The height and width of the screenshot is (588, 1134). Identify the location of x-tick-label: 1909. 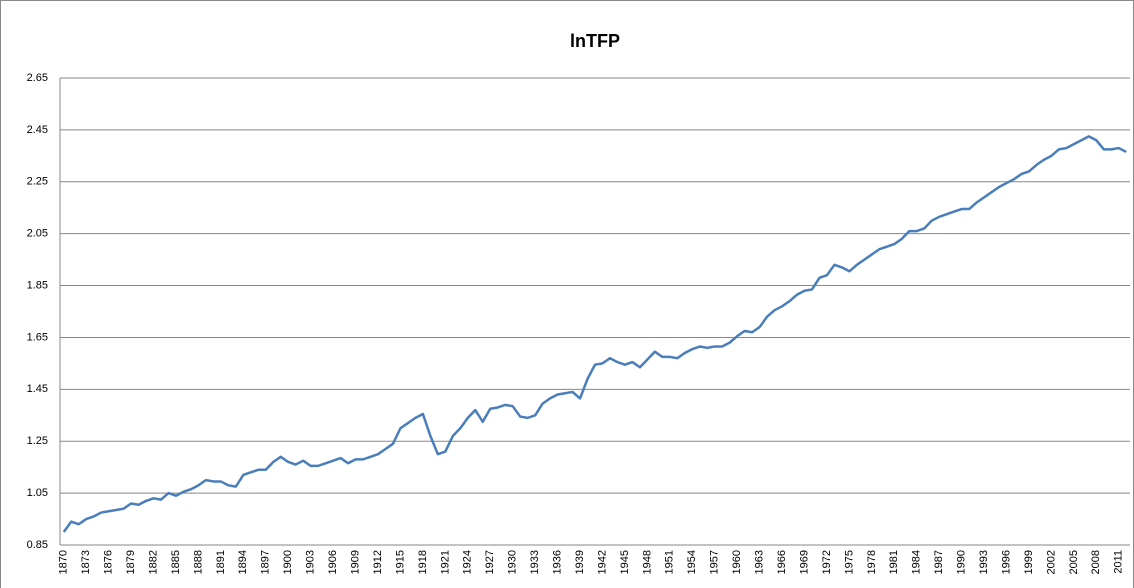
(355, 562).